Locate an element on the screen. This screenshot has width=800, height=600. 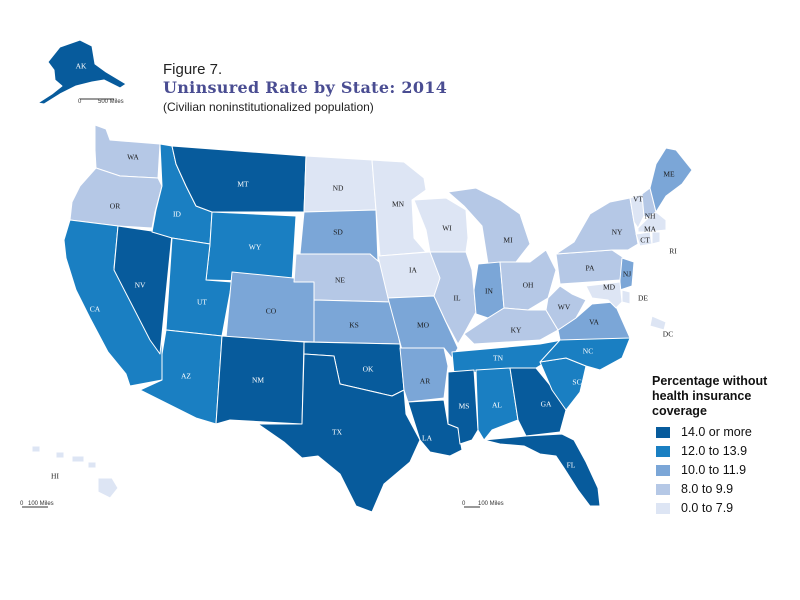
state-nm is located at coordinates (260, 380).